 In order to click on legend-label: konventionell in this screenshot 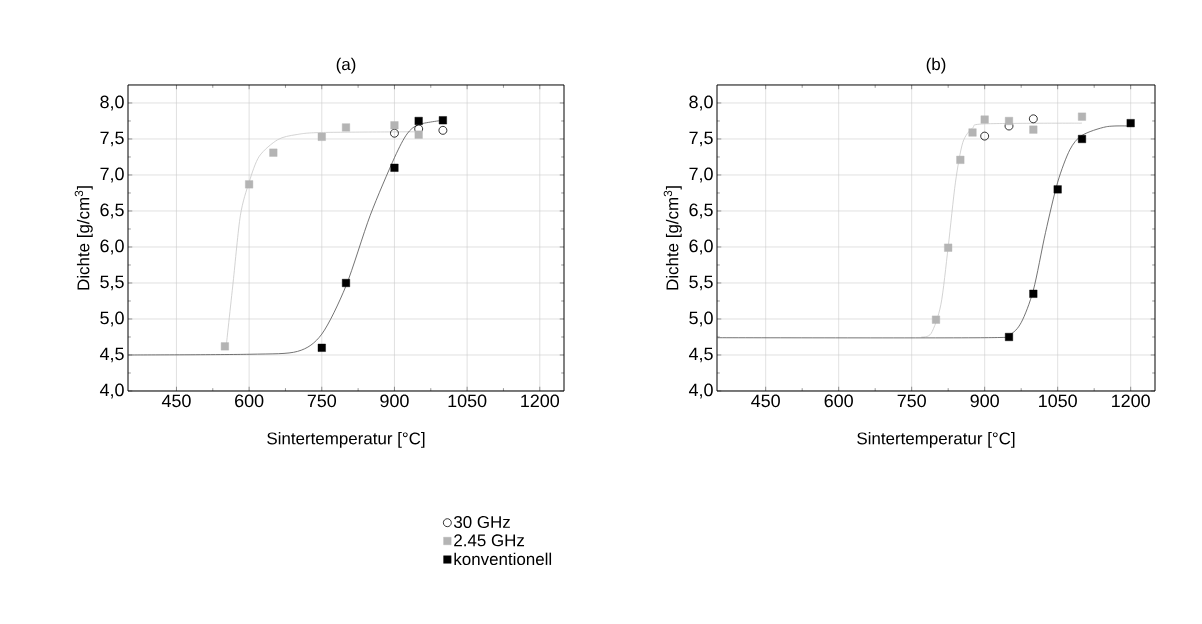, I will do `click(503, 559)`.